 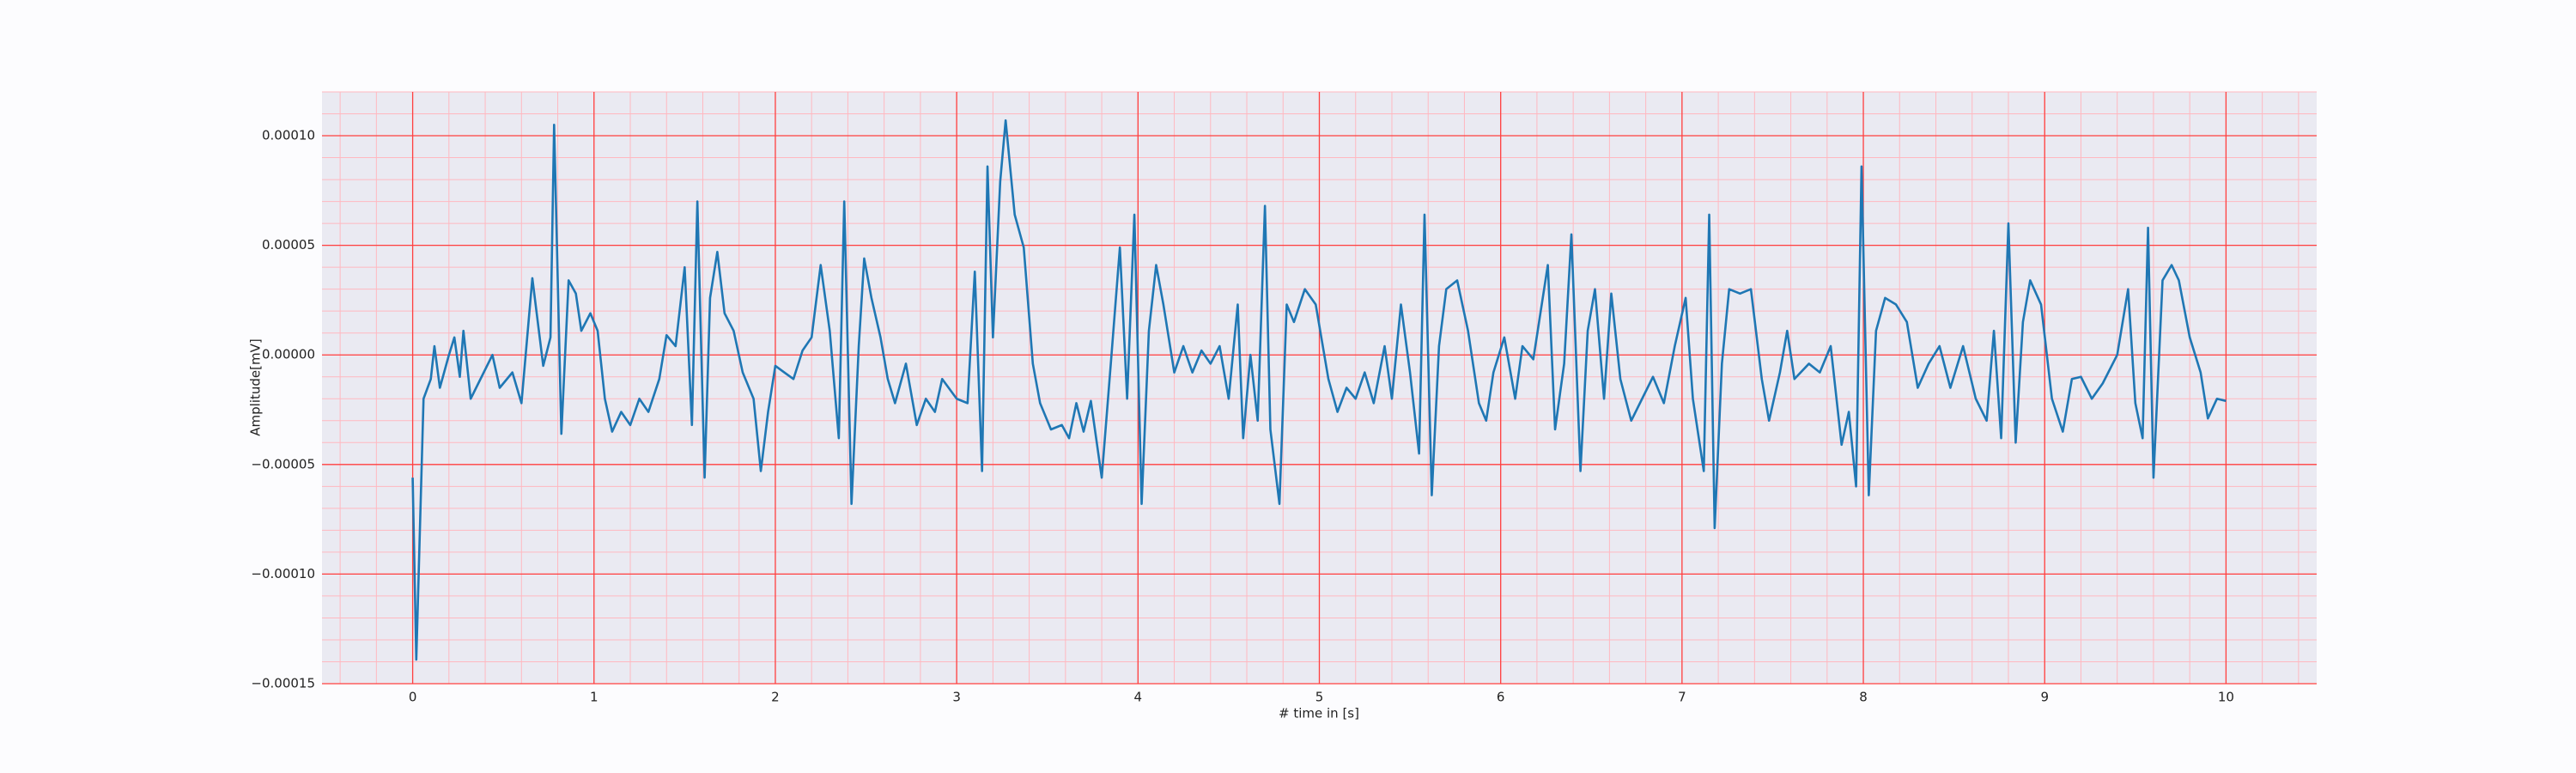 I want to click on y-axis-label: Amplitude[mV], so click(x=256, y=386).